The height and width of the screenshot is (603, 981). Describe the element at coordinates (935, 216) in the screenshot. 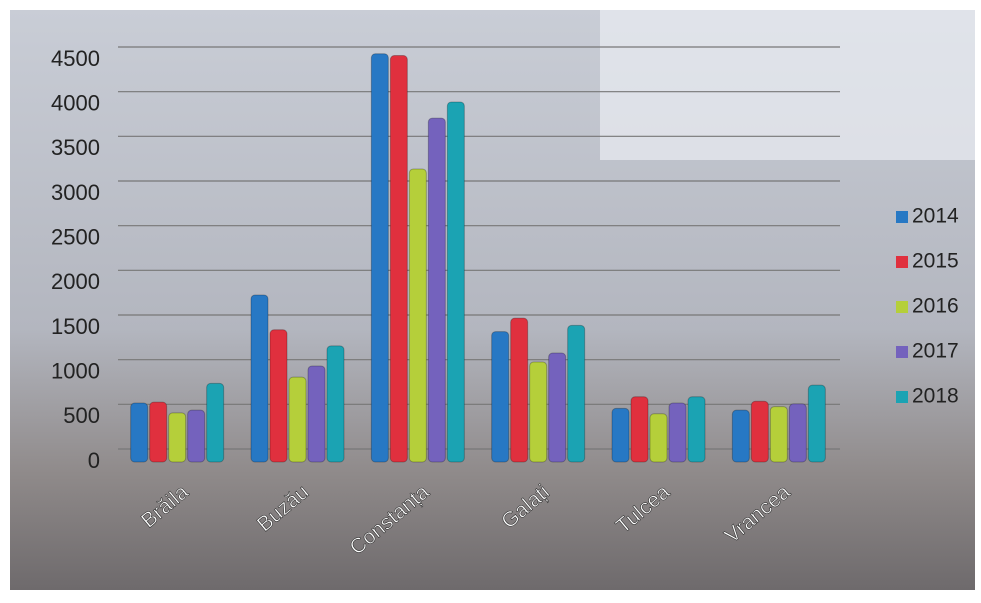

I see `legend-label: 2014` at that location.